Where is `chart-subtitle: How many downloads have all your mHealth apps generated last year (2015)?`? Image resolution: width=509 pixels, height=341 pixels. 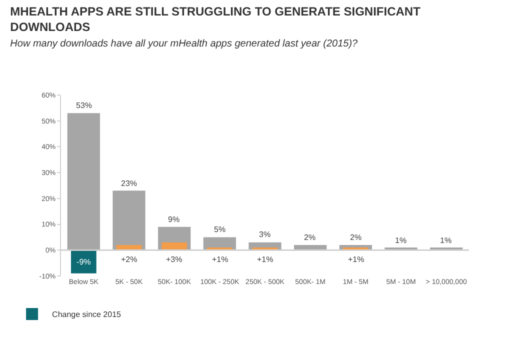
chart-subtitle: How many downloads have all your mHealth apps generated last year (2015)? is located at coordinates (184, 44).